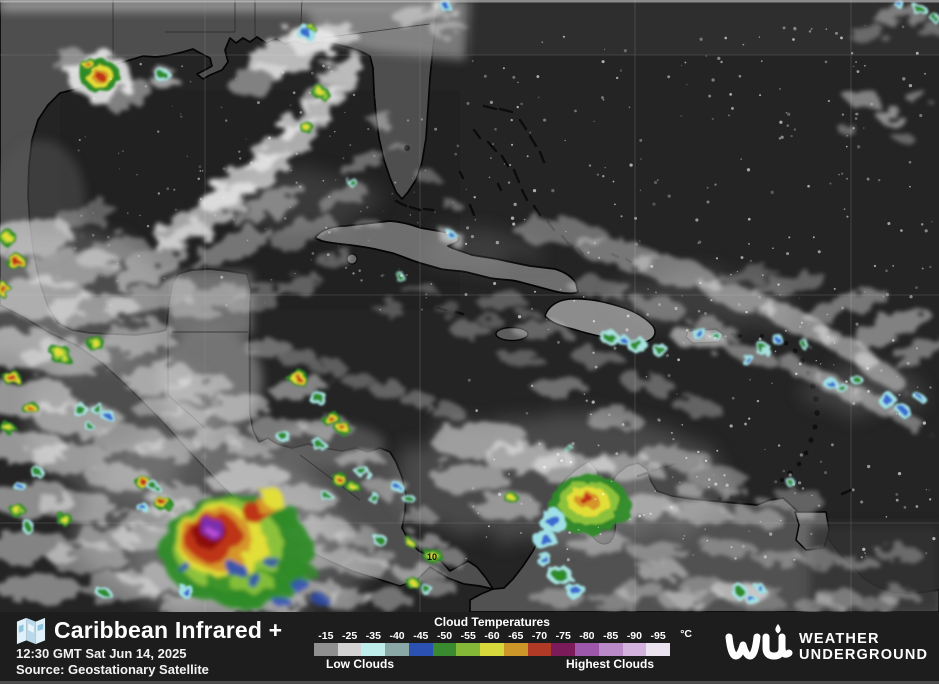  What do you see at coordinates (563, 636) in the screenshot?
I see `scale-tick: -75` at bounding box center [563, 636].